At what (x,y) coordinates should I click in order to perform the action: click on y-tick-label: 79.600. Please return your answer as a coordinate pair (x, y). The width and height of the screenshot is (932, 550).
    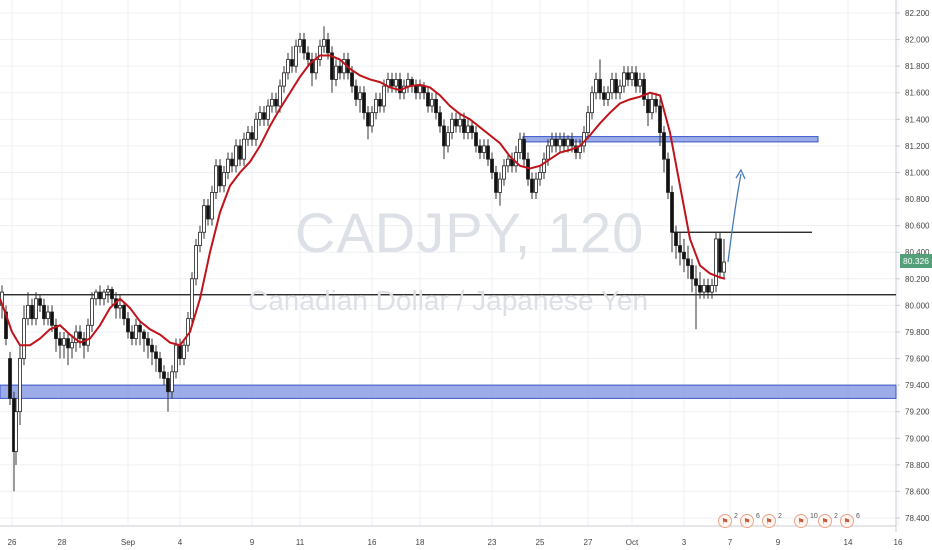
    Looking at the image, I should click on (917, 359).